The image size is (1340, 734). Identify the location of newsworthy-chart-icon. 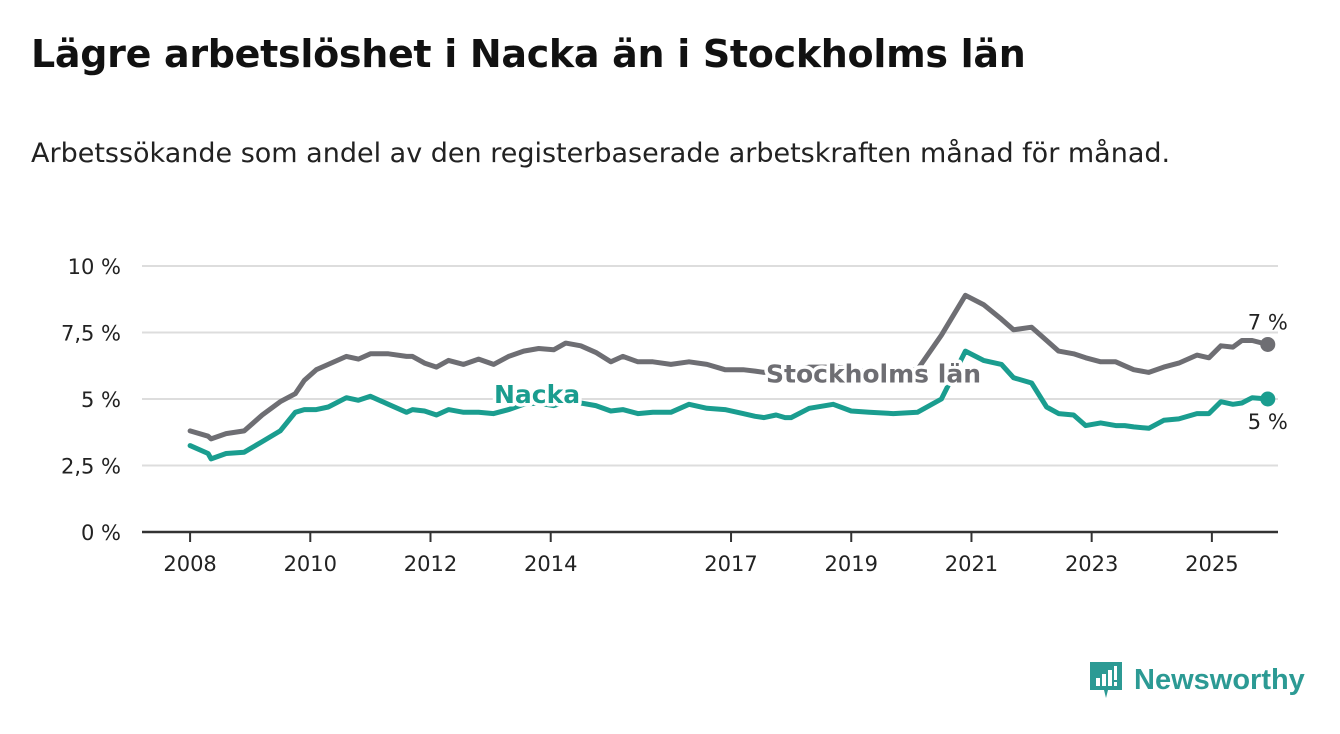
(1106, 680).